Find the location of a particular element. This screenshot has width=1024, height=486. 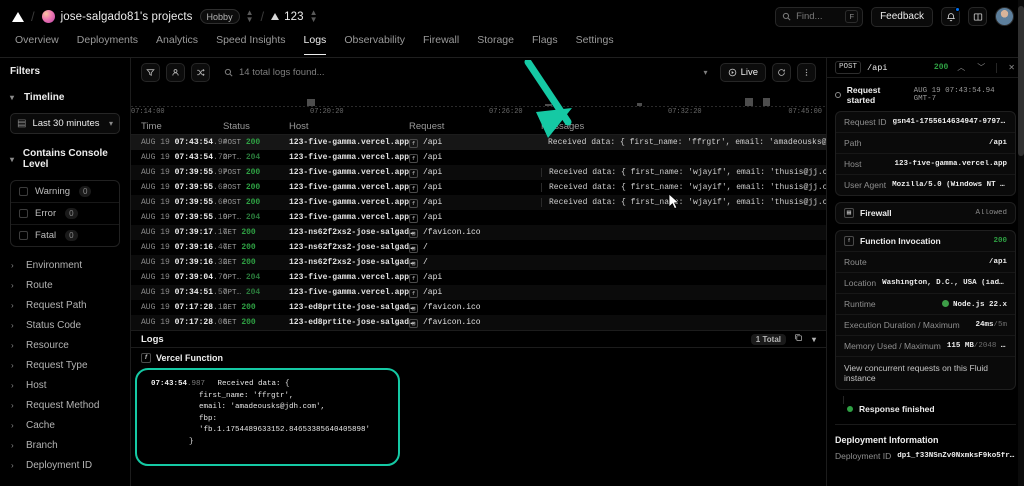

column-header-request: Request is located at coordinates (427, 126).